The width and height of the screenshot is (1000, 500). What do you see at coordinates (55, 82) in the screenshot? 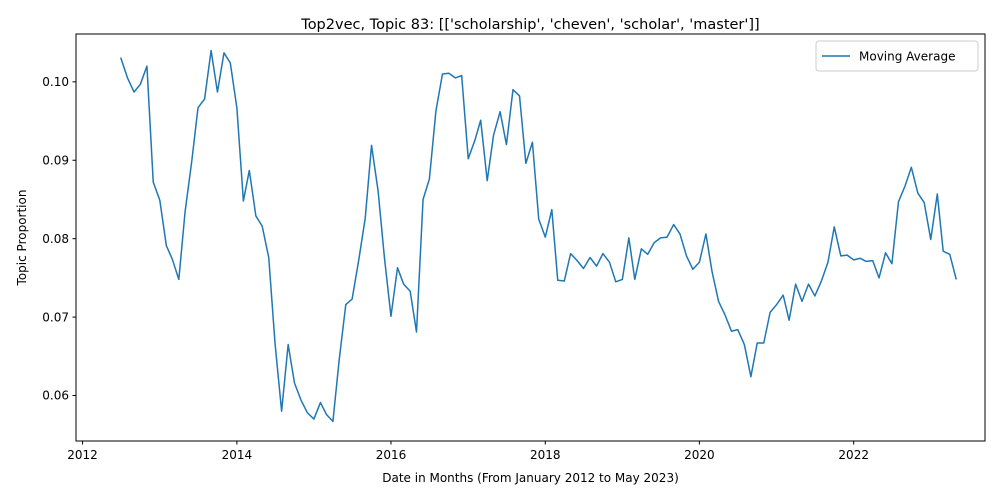
I see `y-tick-label: 0.10` at bounding box center [55, 82].